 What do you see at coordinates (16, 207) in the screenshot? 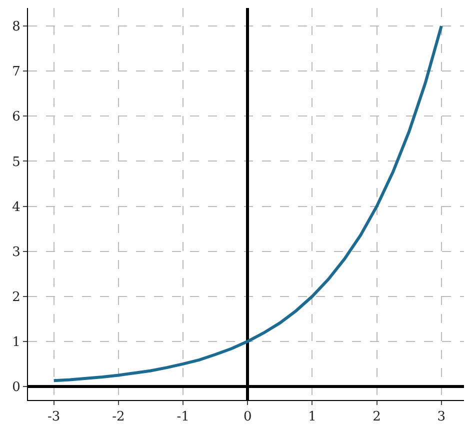
I see `y-tick-label: 4` at bounding box center [16, 207].